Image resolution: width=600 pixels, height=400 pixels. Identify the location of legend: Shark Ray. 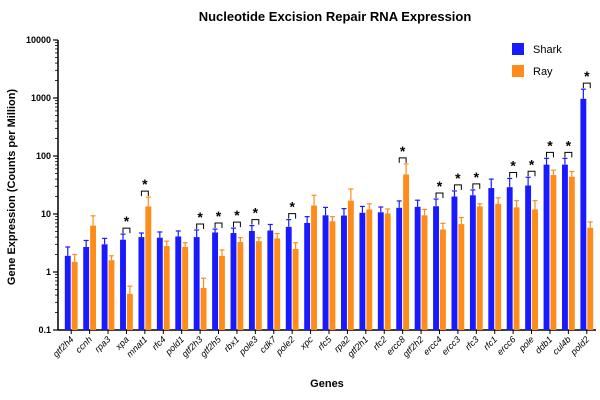
(537, 60).